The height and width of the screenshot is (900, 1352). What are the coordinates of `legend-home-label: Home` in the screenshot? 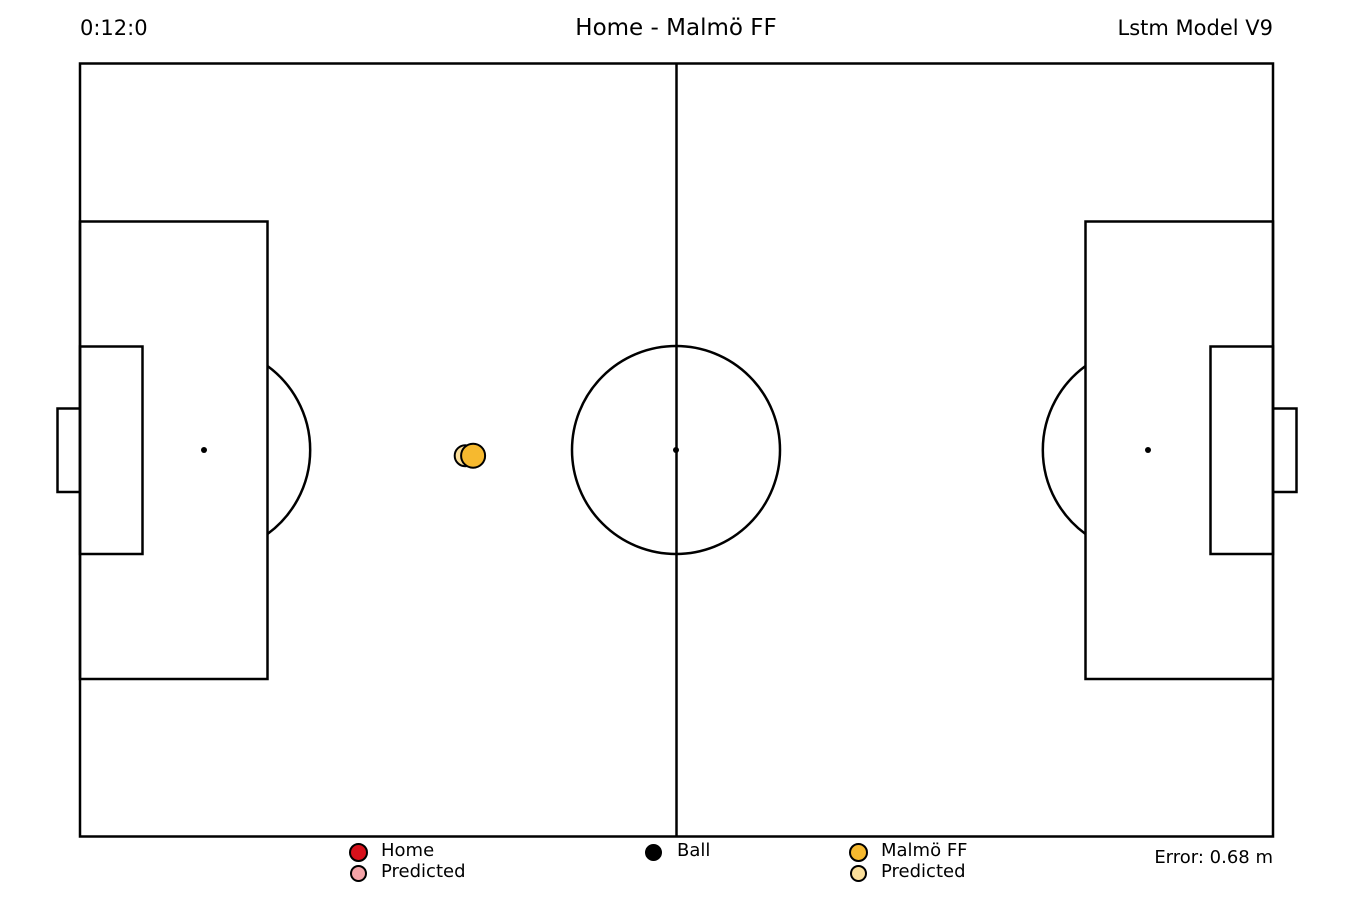 It's located at (407, 851).